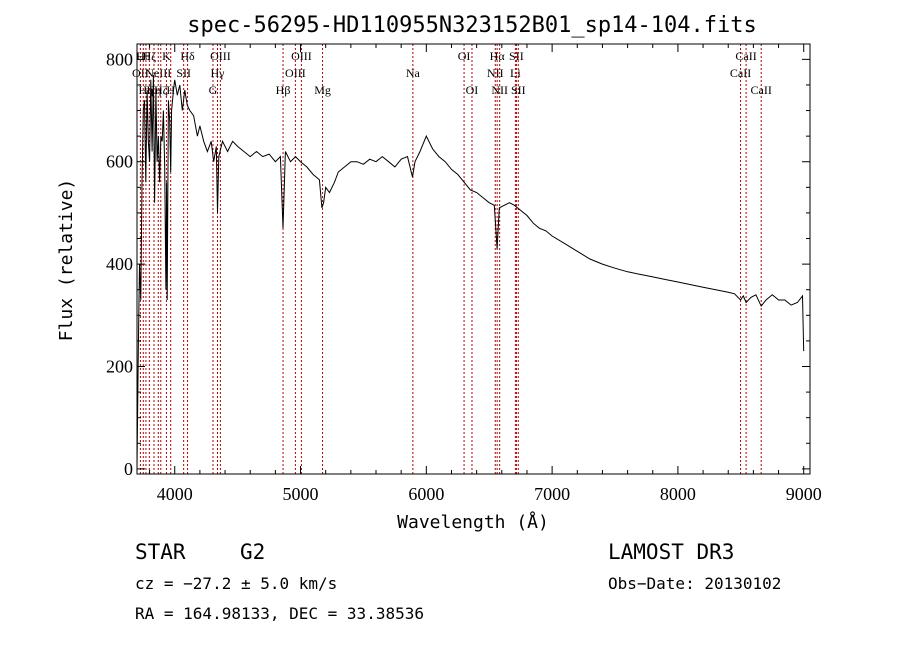  Describe the element at coordinates (745, 56) in the screenshot. I see `line-marker-label-28: CaII` at that location.